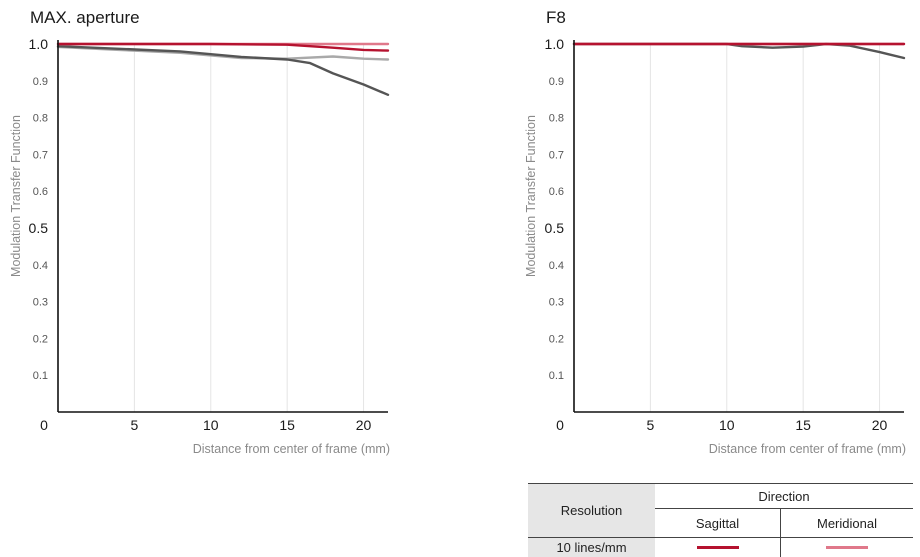  Describe the element at coordinates (556, 155) in the screenshot. I see `chart-2-y-tick-label: 0.7` at that location.